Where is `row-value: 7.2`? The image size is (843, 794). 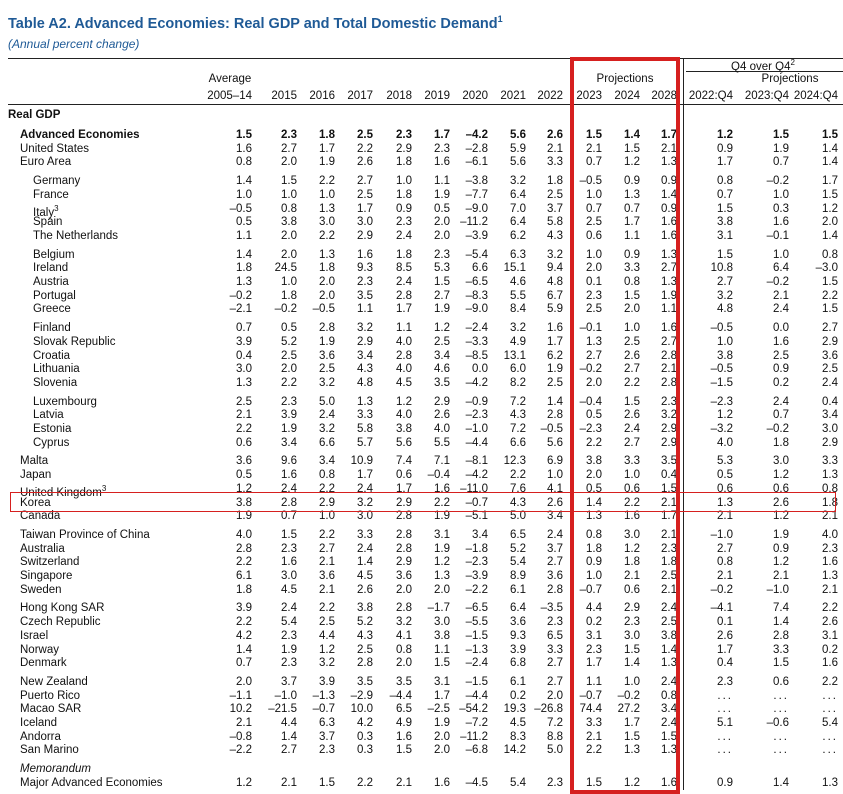 row-value: 7.2 is located at coordinates (518, 429).